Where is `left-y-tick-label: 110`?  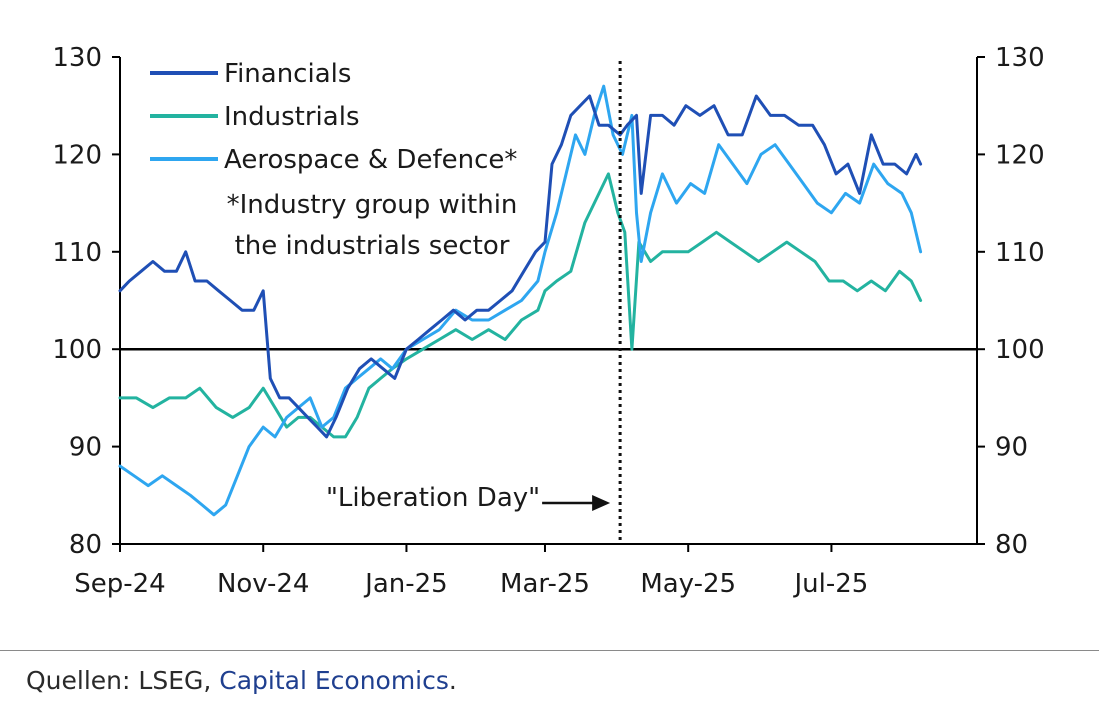
left-y-tick-label: 110 is located at coordinates (77, 253).